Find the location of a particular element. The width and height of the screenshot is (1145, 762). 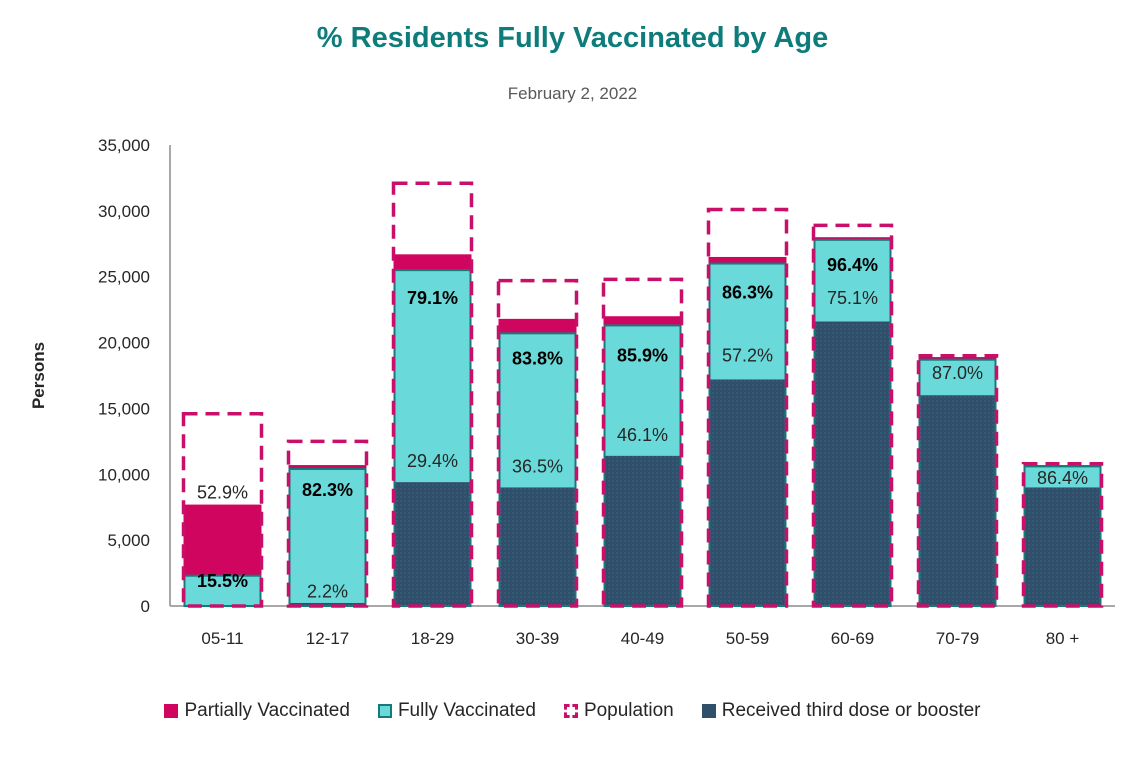

y-tick-label: 20,000 is located at coordinates (124, 343).